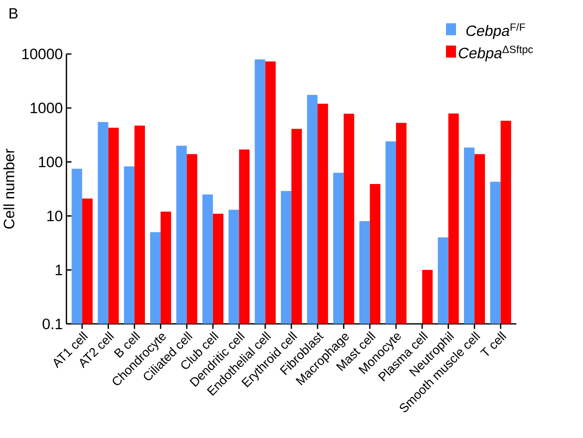 This screenshot has width=583, height=438. What do you see at coordinates (42, 54) in the screenshot?
I see `y-tick-label: 10000` at bounding box center [42, 54].